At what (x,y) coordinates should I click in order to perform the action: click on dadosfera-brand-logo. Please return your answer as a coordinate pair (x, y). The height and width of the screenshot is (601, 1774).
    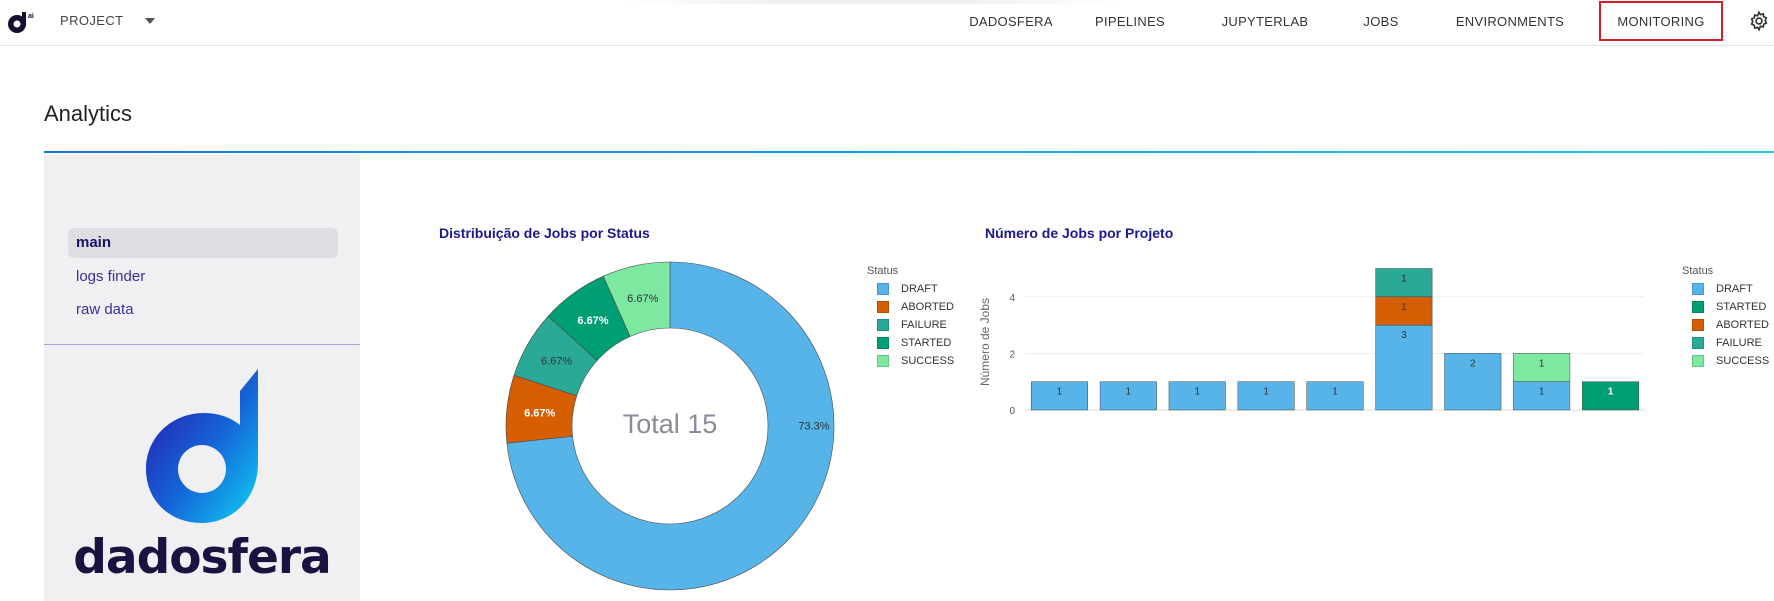
    Looking at the image, I should click on (202, 446).